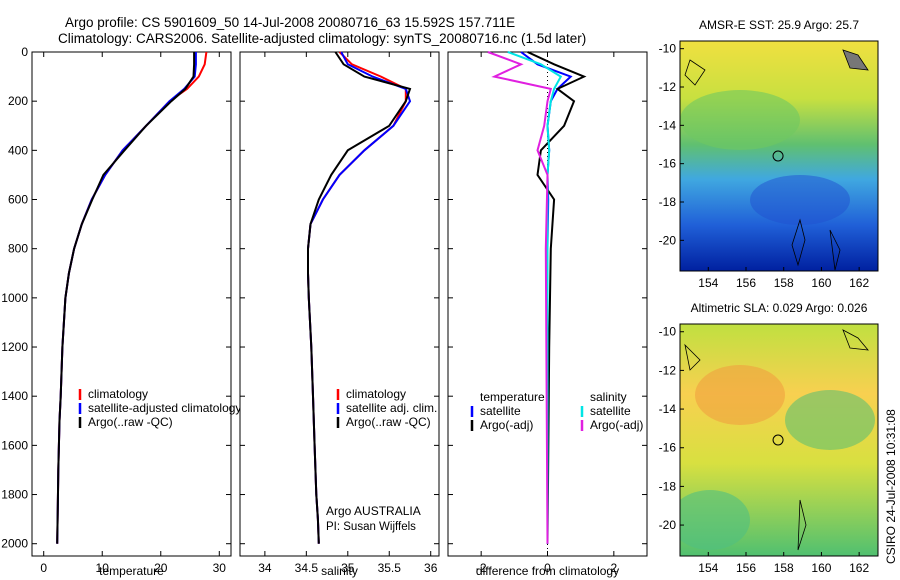  I want to click on x-tick-label: 34.5, so click(307, 568).